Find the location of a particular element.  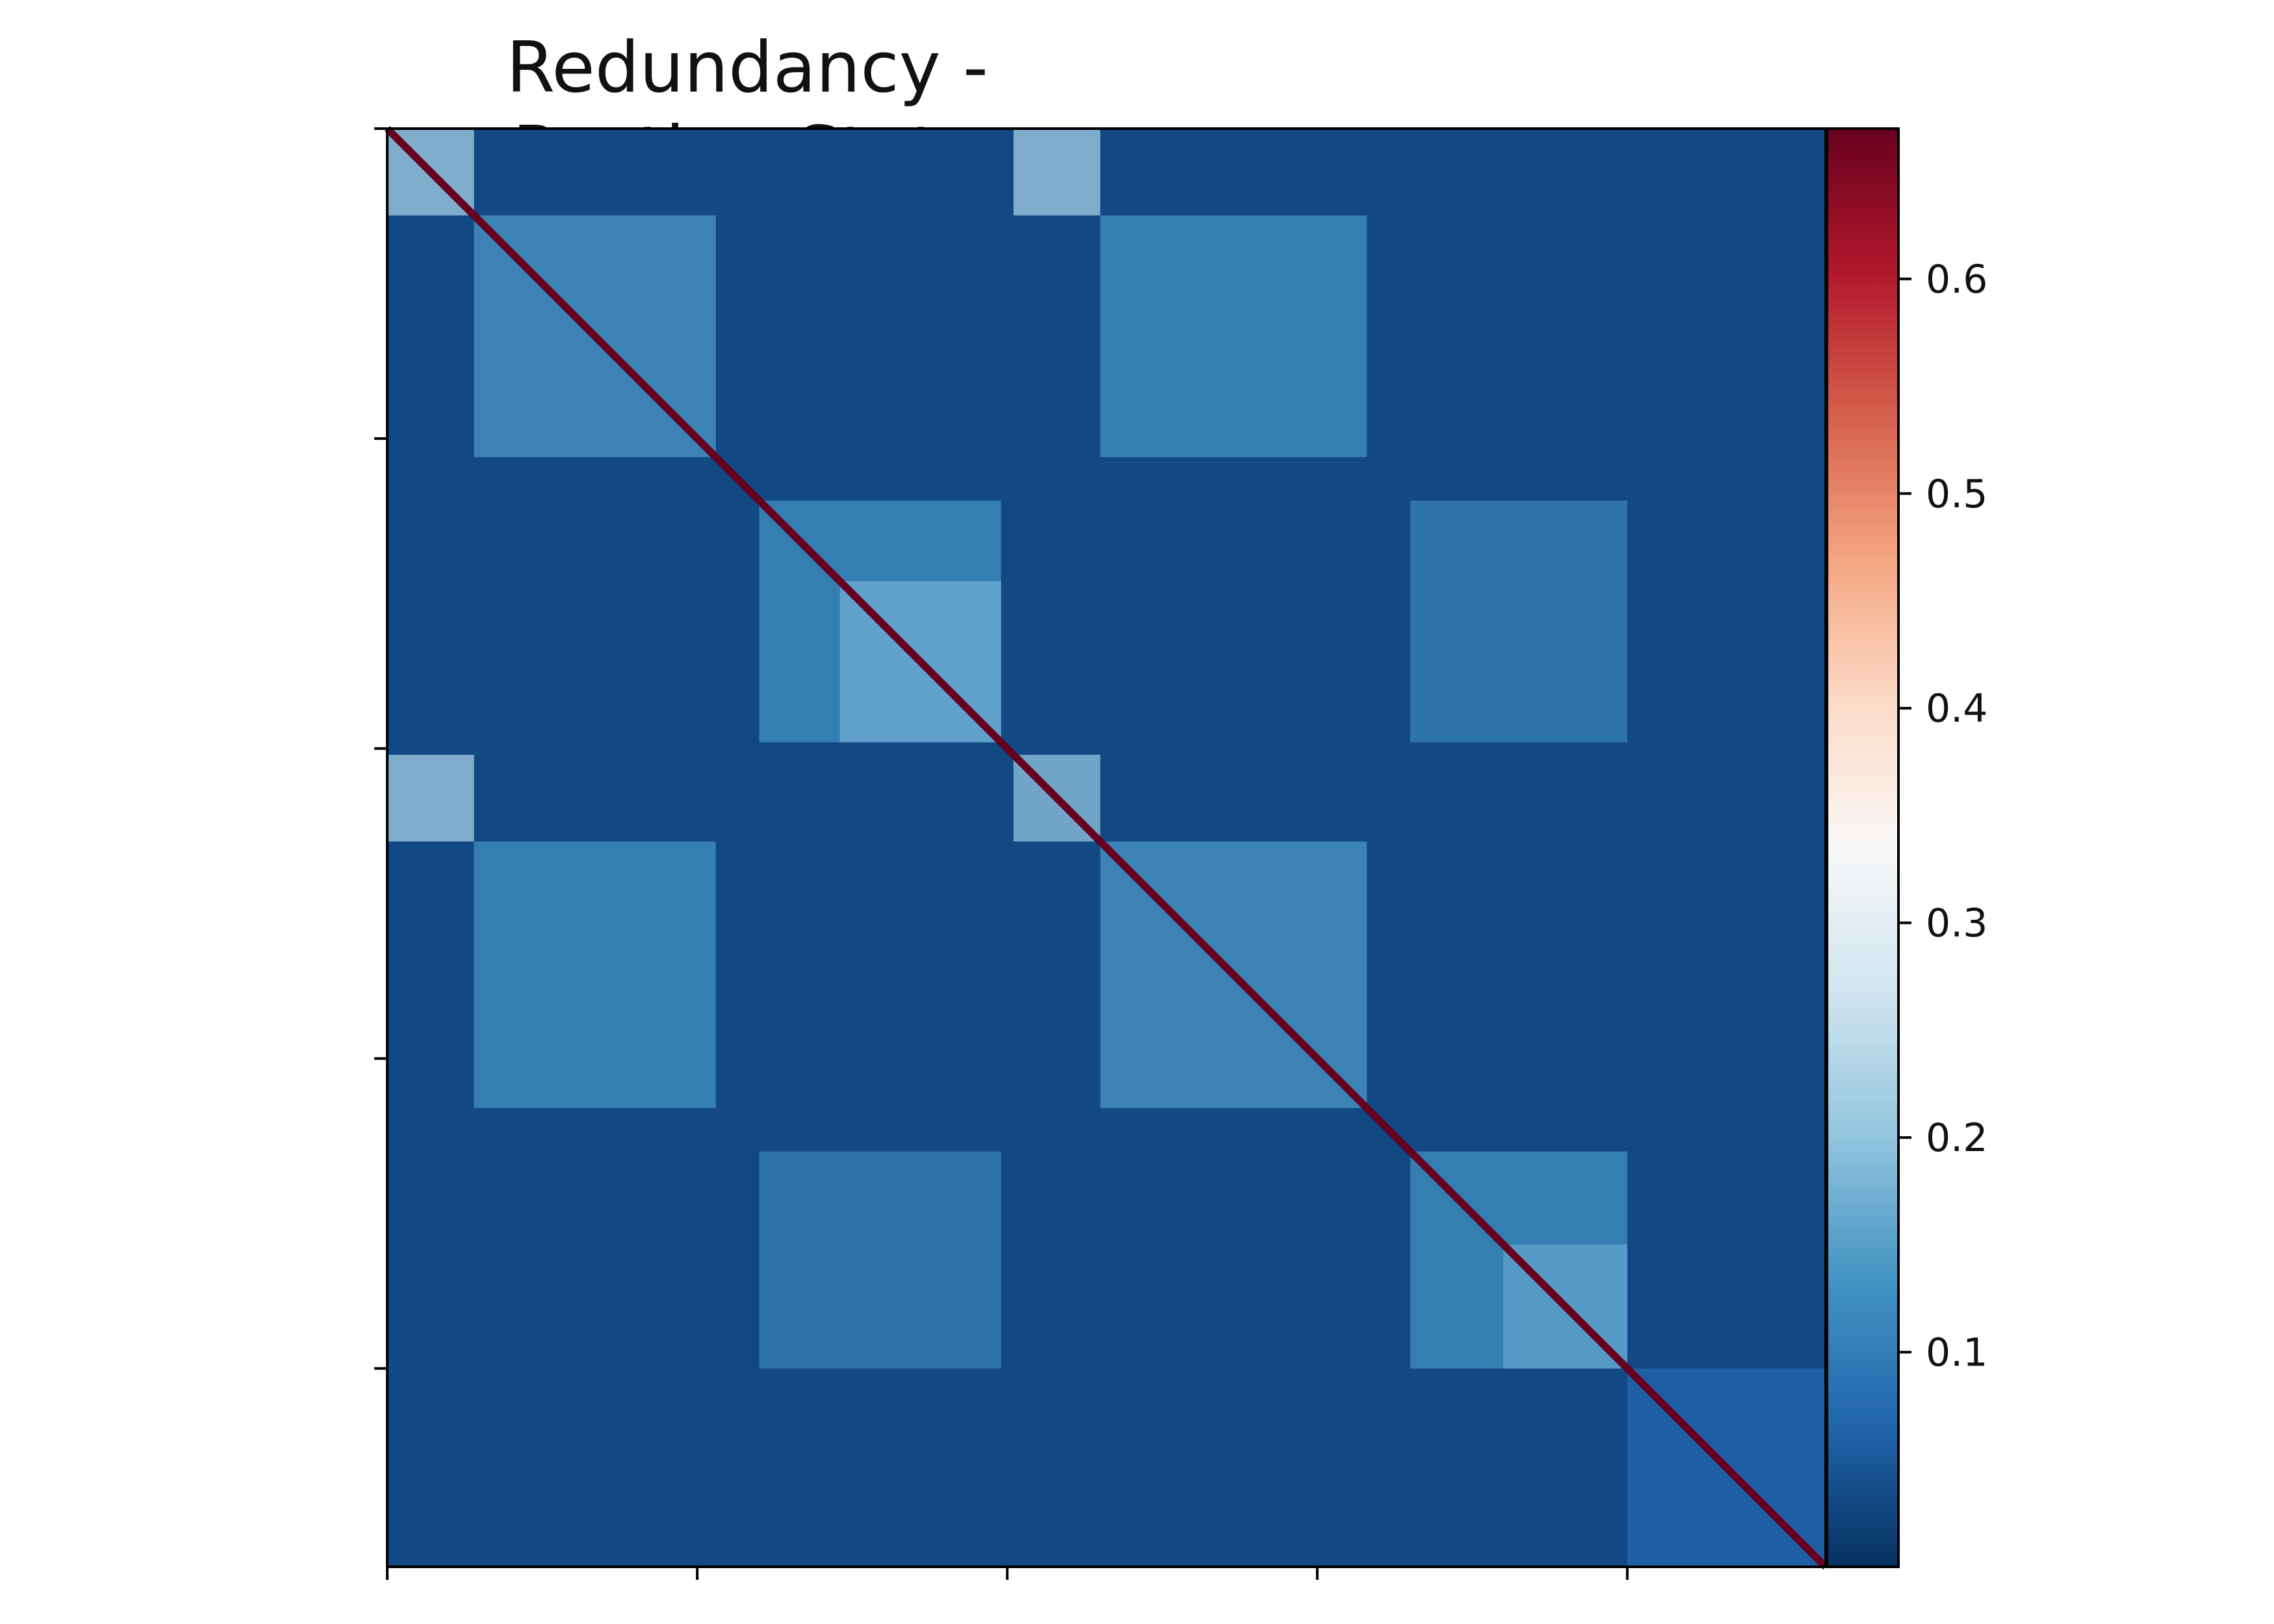

colorbar-tick-label-0: 0.1 is located at coordinates (1956, 1353).